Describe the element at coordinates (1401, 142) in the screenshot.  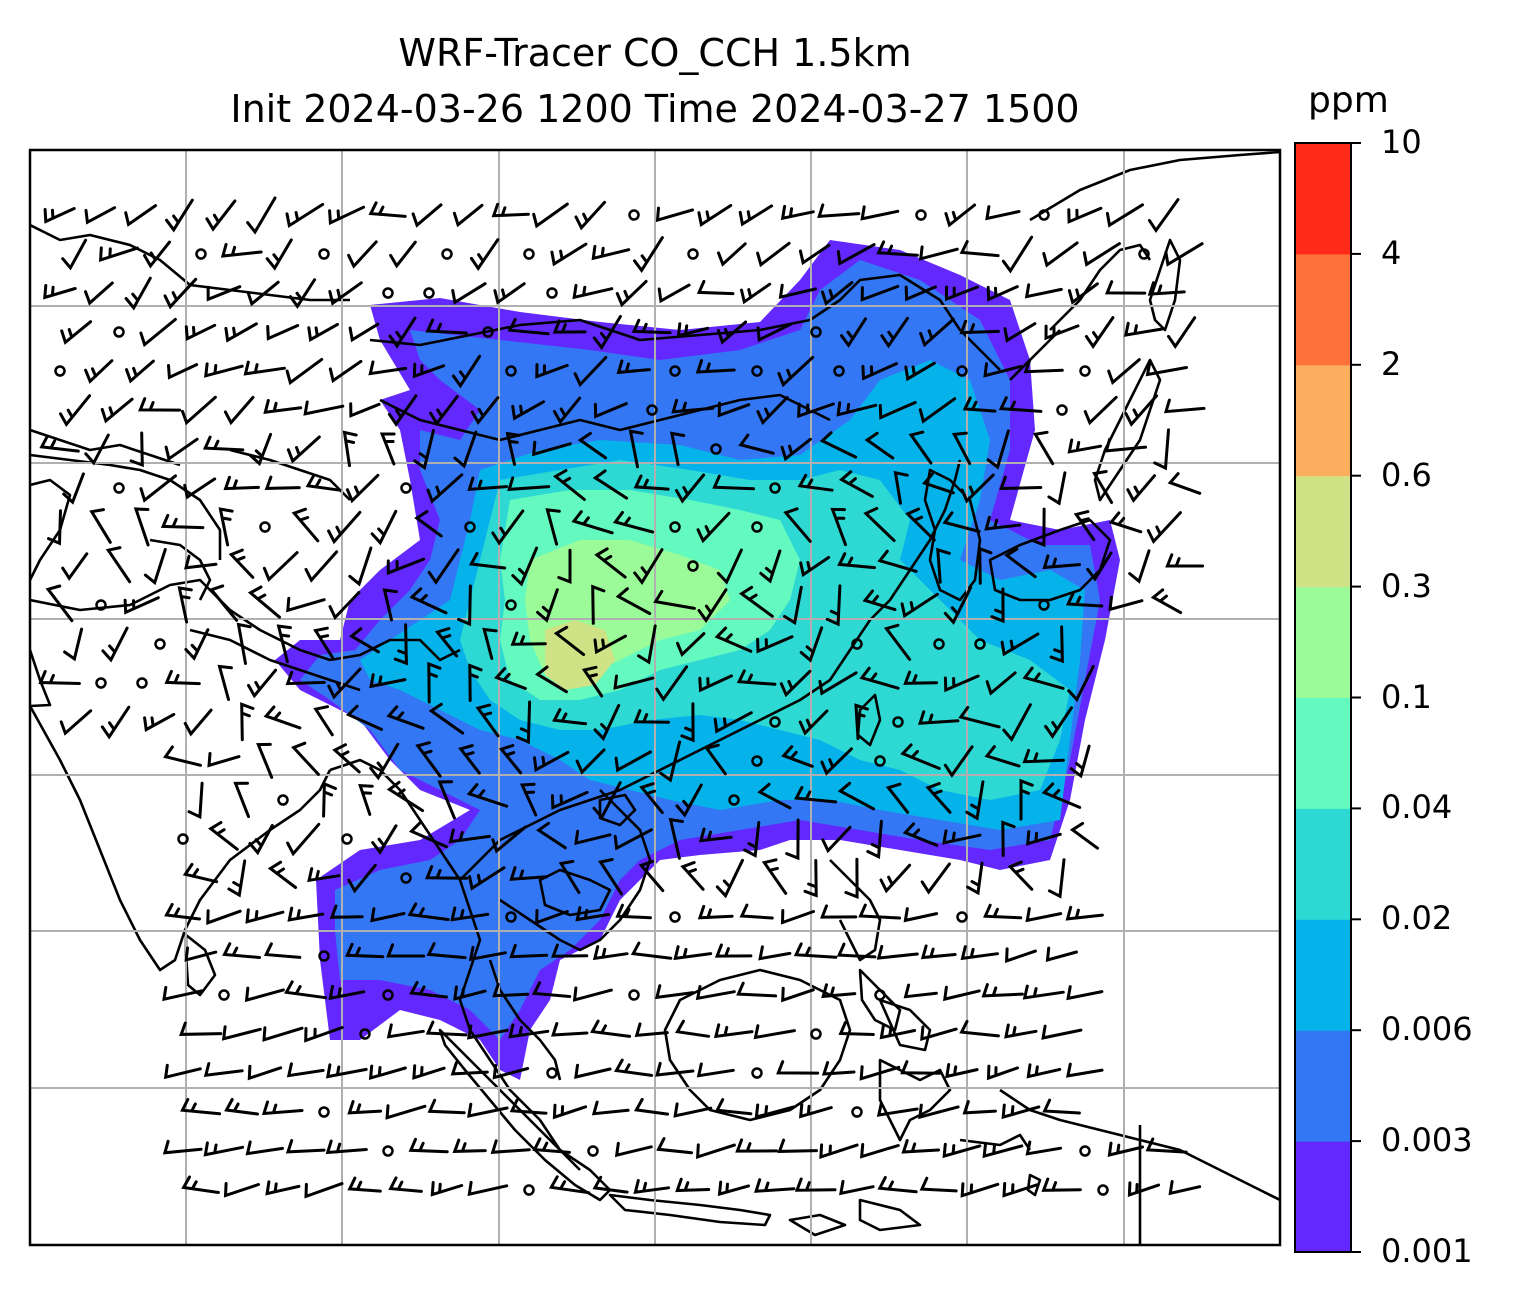
I see `colorbar-tick-label: 10` at that location.